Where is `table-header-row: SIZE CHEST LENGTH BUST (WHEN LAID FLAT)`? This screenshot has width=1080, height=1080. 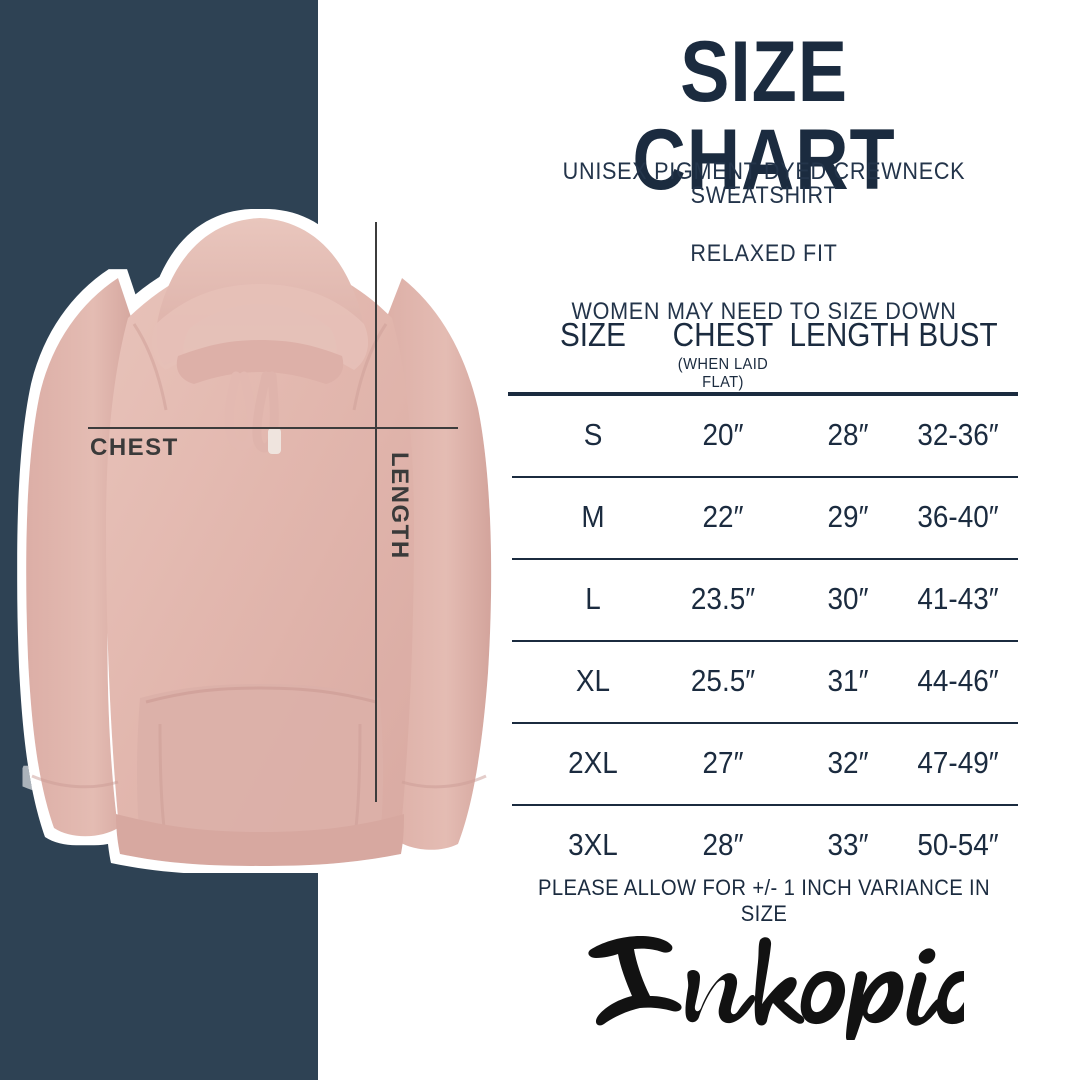 table-header-row: SIZE CHEST LENGTH BUST (WHEN LAID FLAT) is located at coordinates (764, 354).